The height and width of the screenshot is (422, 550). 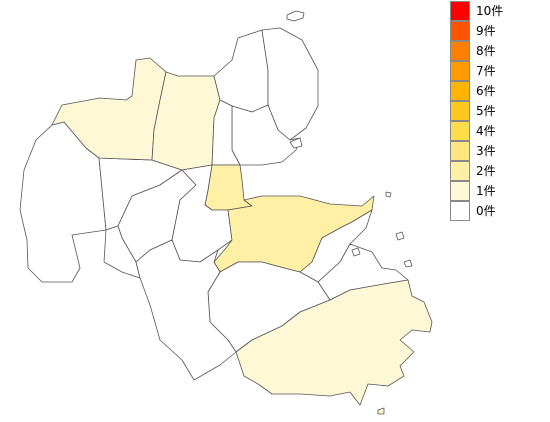 I want to click on legend-label: 0件, so click(x=486, y=211).